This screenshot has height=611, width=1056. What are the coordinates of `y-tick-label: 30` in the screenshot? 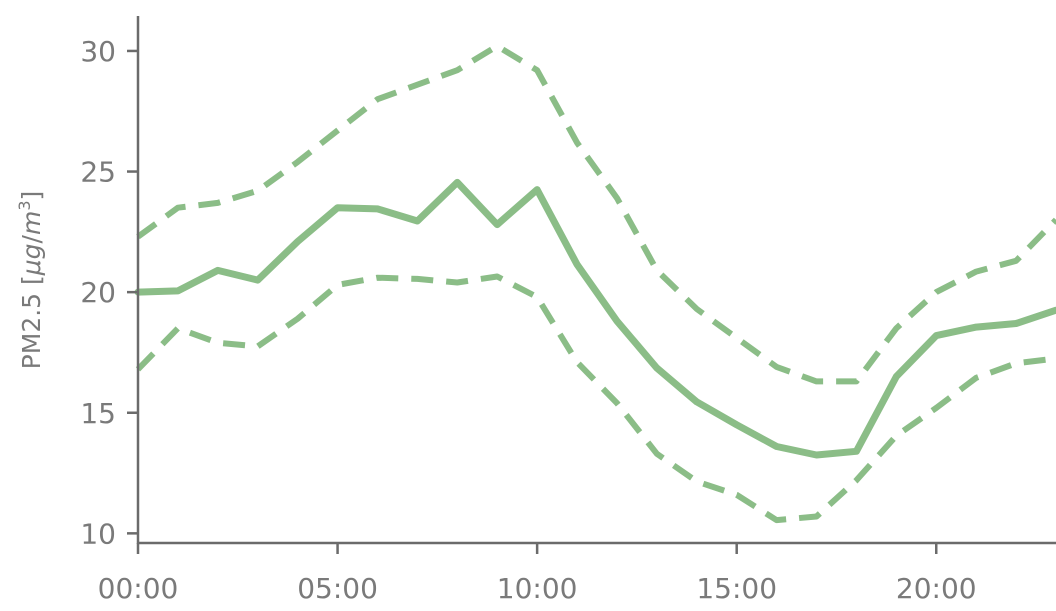 It's located at (98, 51).